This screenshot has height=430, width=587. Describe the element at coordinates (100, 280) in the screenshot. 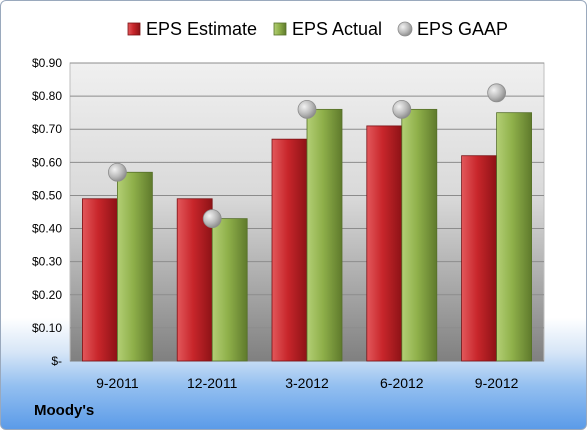

I see `bar-eps-estimate-9-2011` at that location.